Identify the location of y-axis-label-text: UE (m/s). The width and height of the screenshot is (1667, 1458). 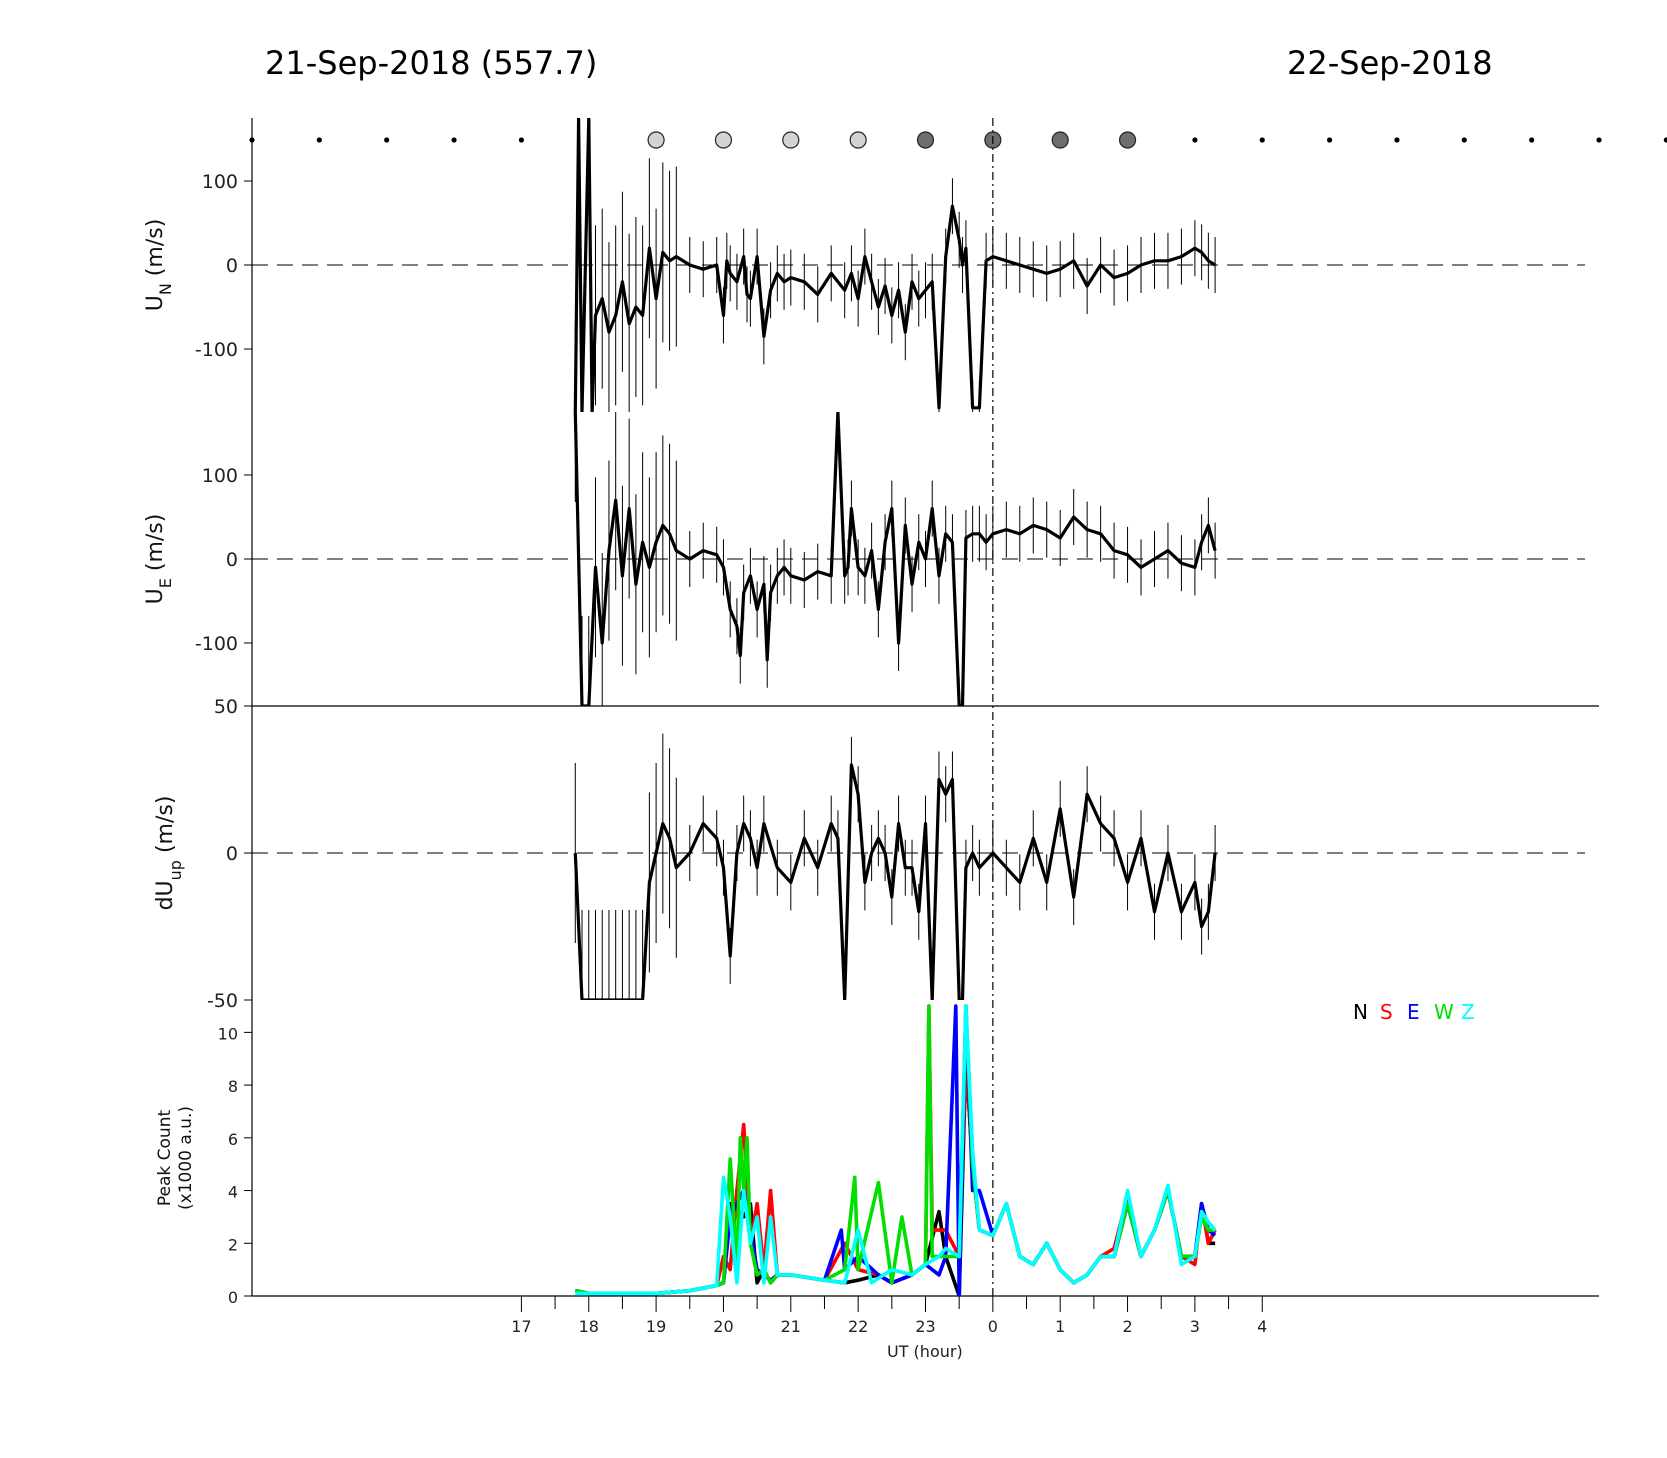
(159, 559).